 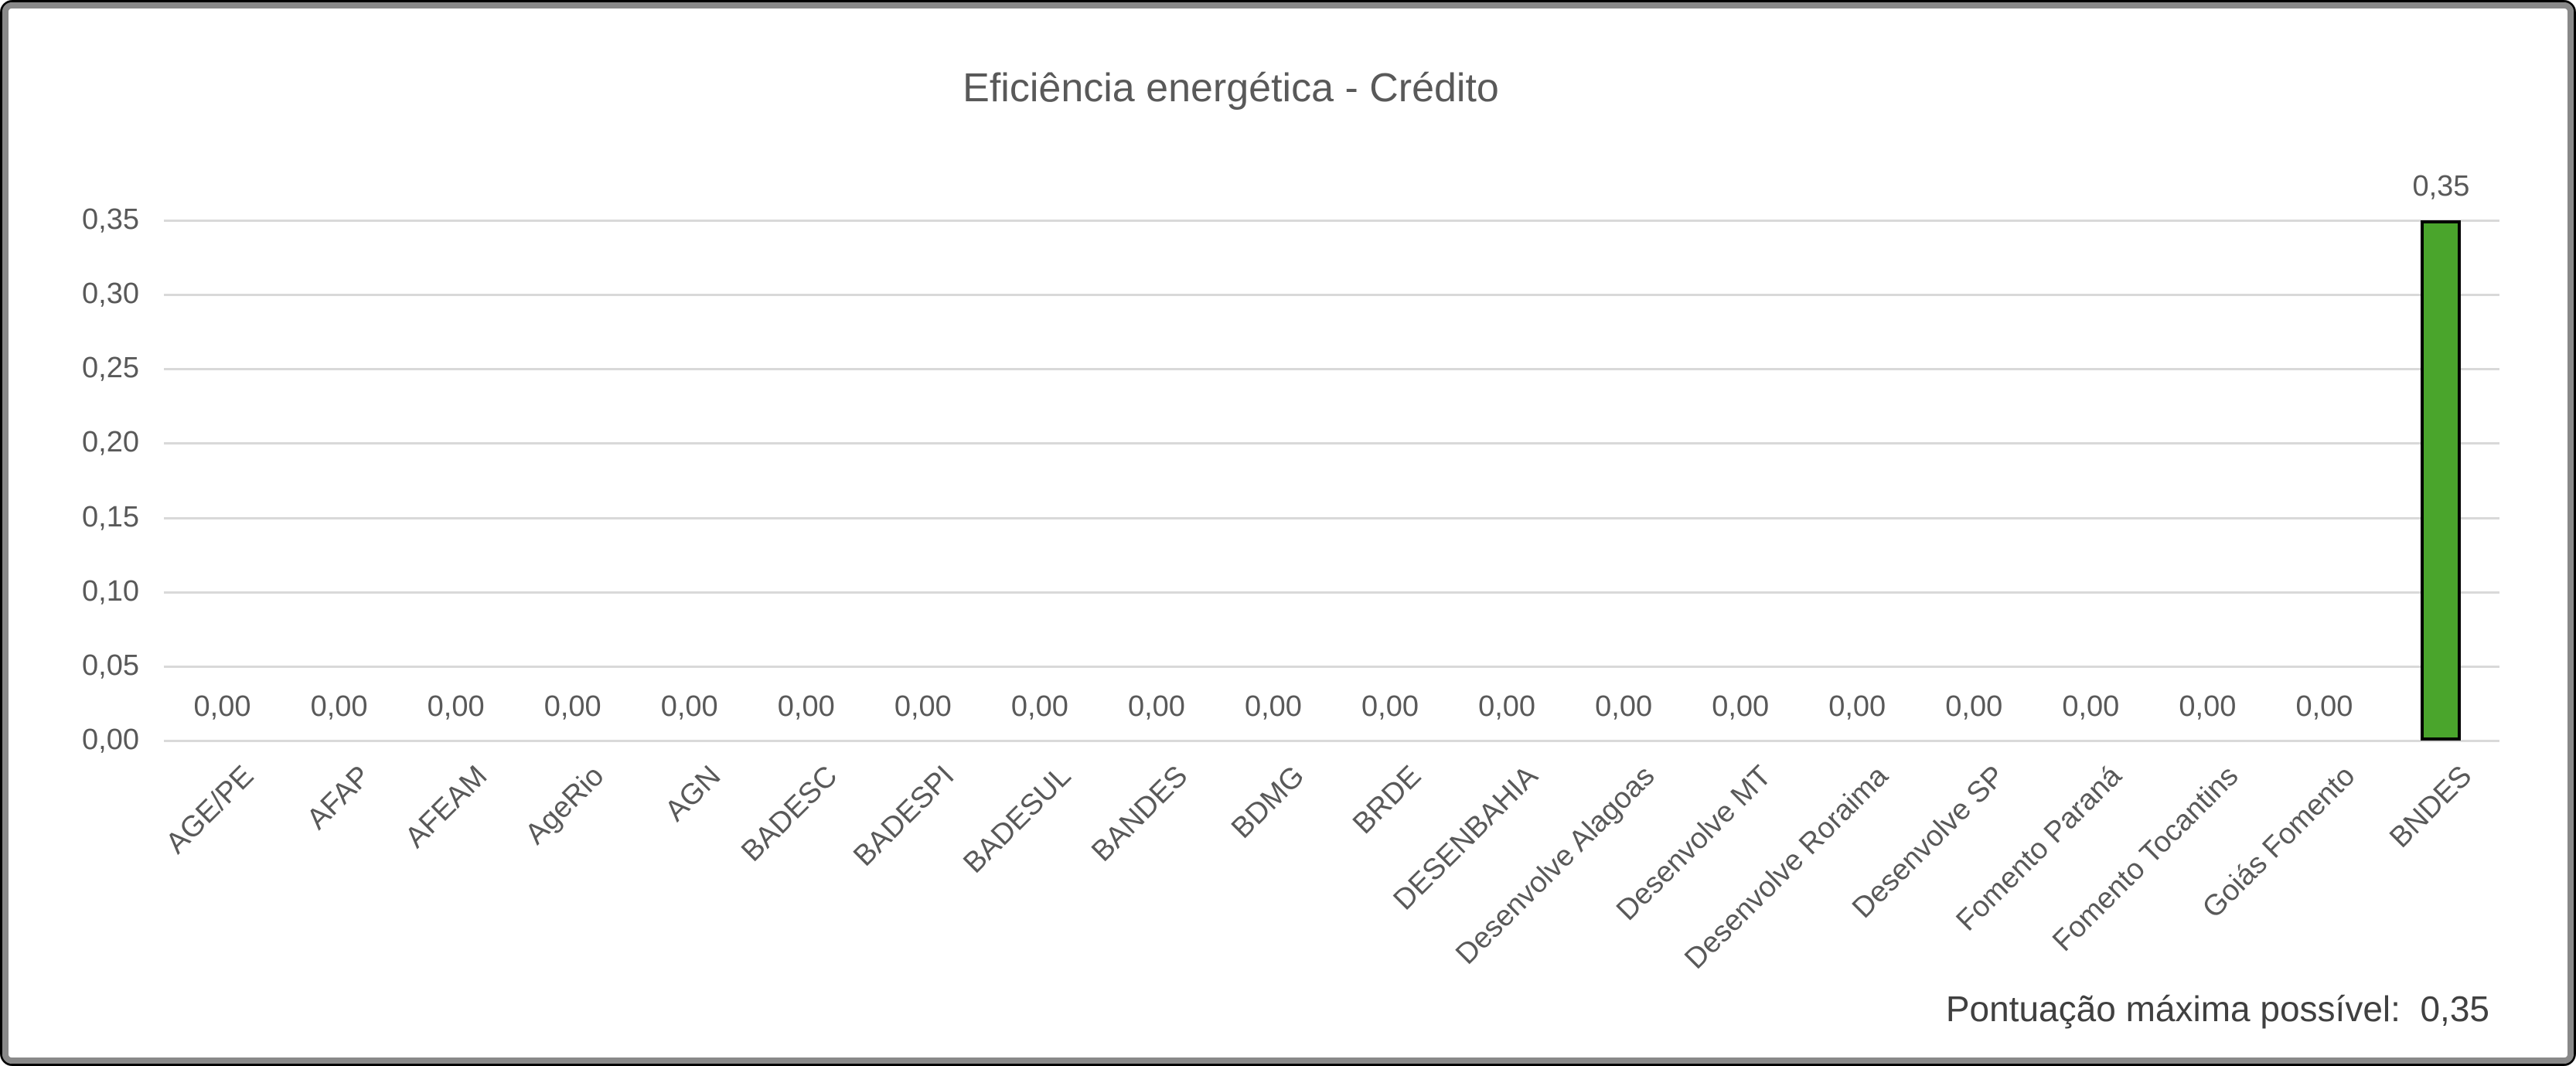 I want to click on y-tick-label: 0,00, so click(x=110, y=740).